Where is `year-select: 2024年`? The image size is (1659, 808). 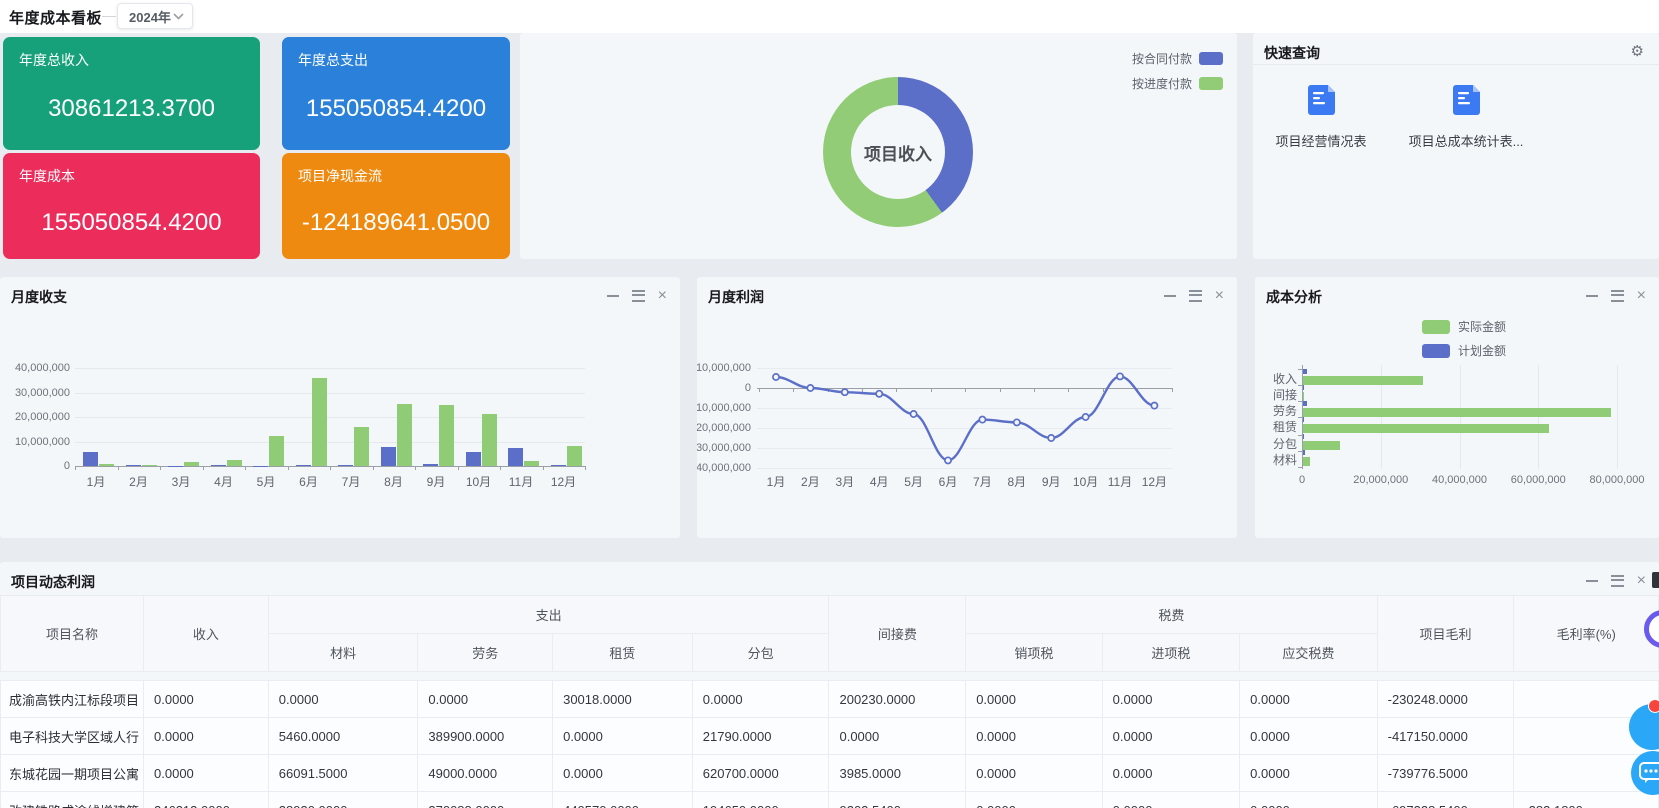 year-select: 2024年 is located at coordinates (155, 16).